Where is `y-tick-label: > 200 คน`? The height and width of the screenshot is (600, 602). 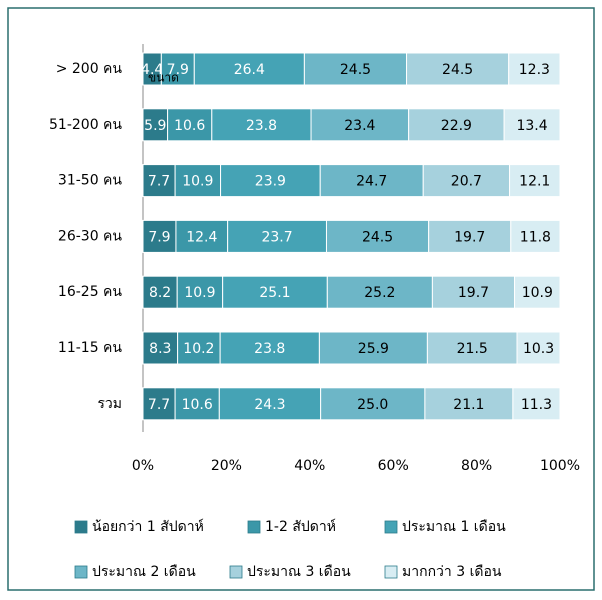
y-tick-label: > 200 คน is located at coordinates (89, 69).